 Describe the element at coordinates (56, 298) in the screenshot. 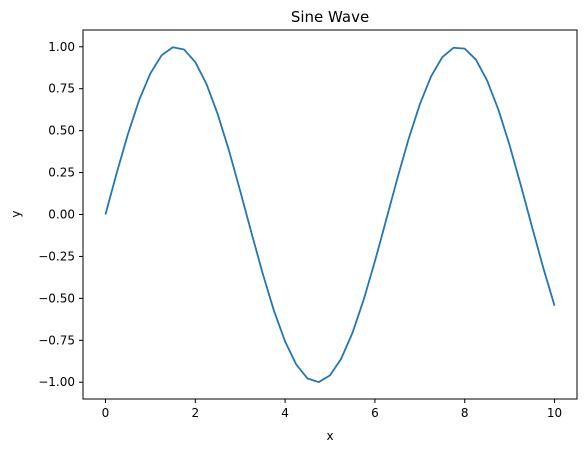

I see `y-tick-label: −0.50` at that location.